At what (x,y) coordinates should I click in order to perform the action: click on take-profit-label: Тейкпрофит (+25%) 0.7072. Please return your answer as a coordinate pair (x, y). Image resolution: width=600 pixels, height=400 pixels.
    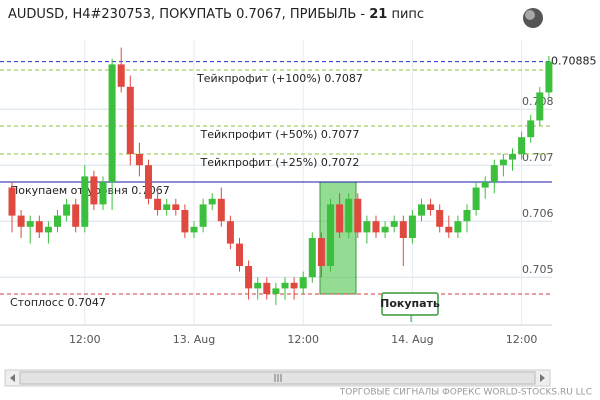
    Looking at the image, I should click on (280, 162).